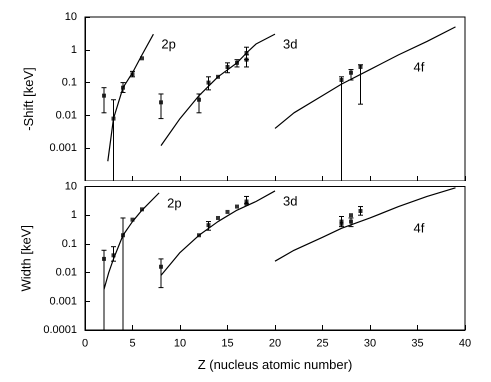 This screenshot has height=382, width=491. Describe the element at coordinates (322, 344) in the screenshot. I see `x-tick-label: 25` at that location.